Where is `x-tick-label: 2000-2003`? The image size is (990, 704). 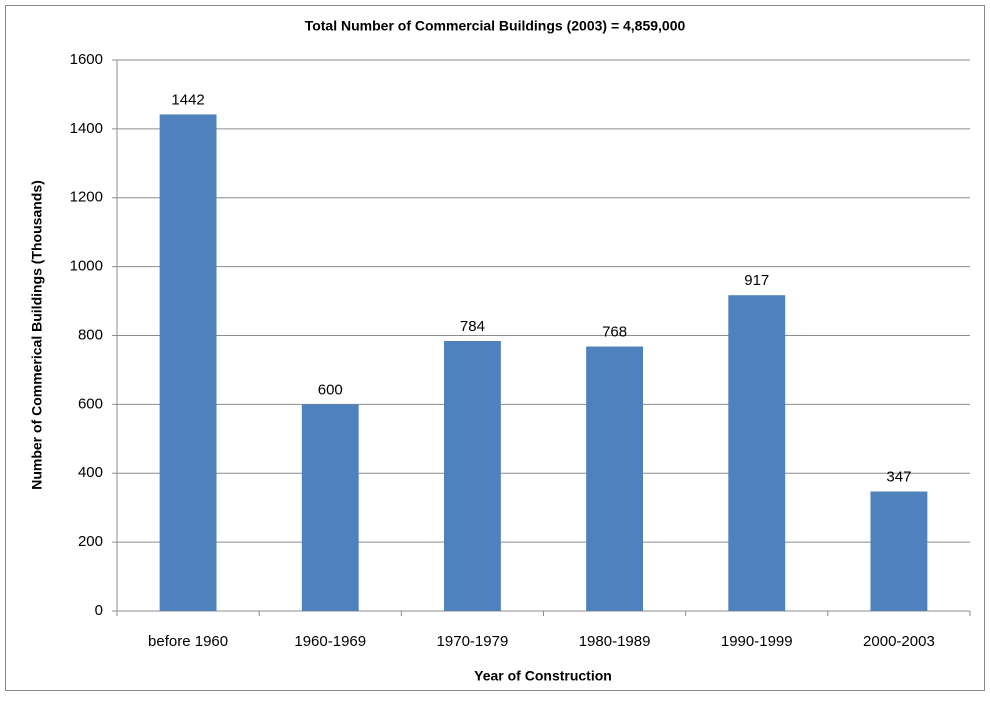 x-tick-label: 2000-2003 is located at coordinates (899, 641).